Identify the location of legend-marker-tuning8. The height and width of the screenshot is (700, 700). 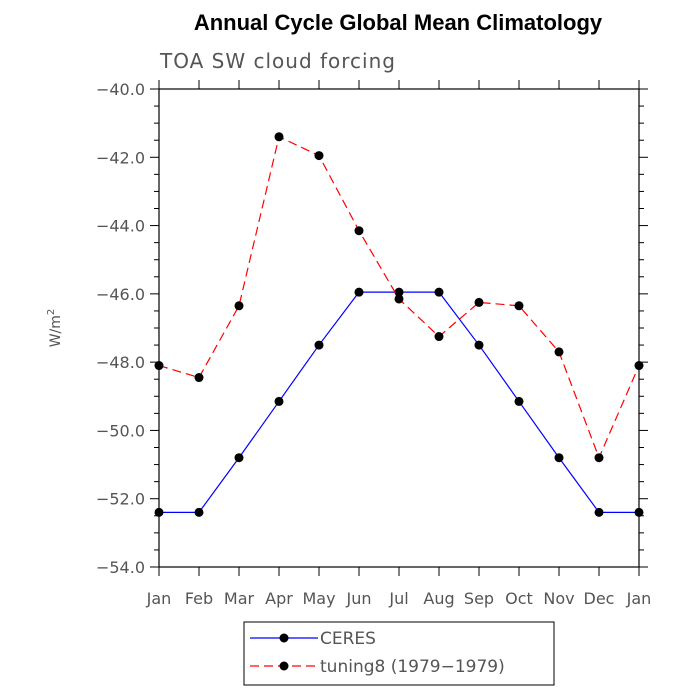
(284, 666).